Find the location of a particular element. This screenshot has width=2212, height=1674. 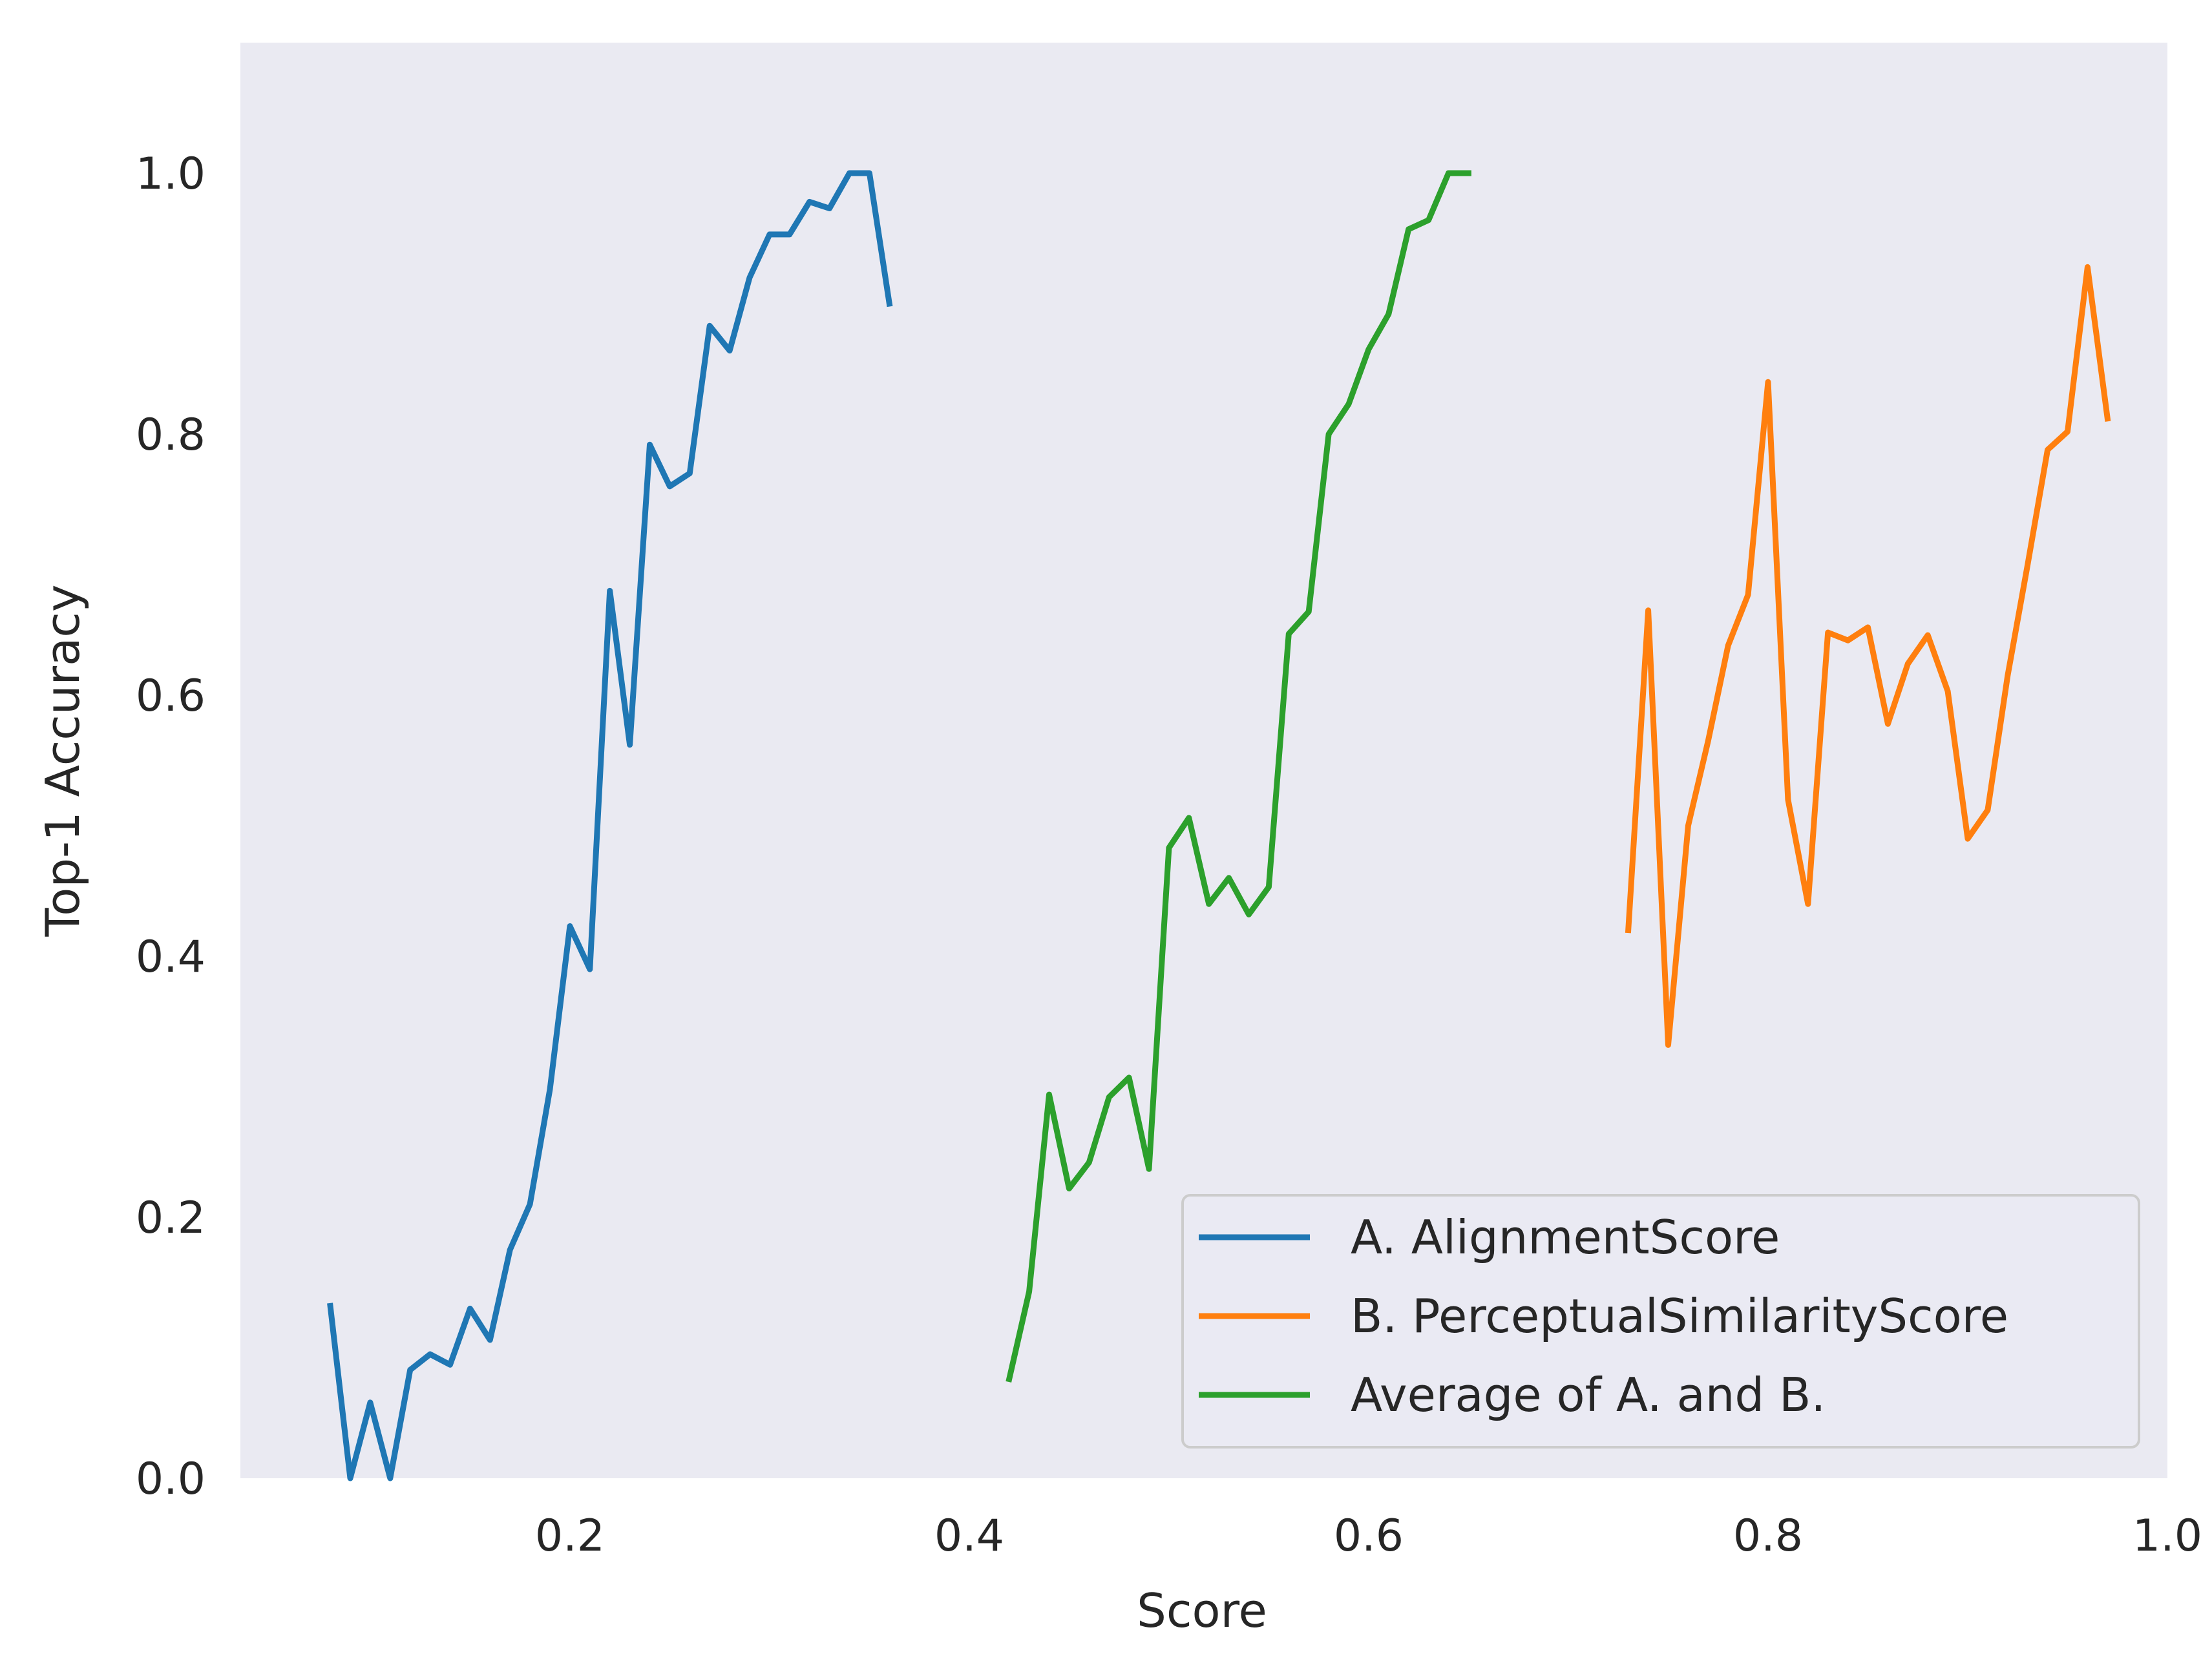

y-tick-label: 0.6 is located at coordinates (170, 697).